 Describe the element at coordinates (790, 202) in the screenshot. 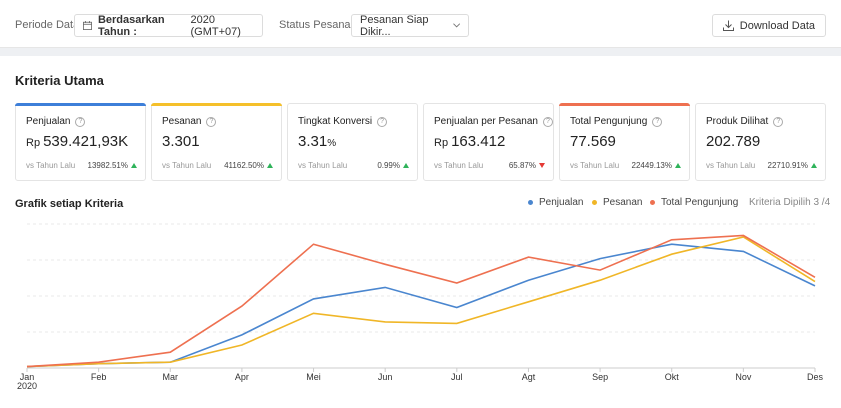

I see `criteria-selected-info: Kriteria Dipilih 3 /4` at that location.